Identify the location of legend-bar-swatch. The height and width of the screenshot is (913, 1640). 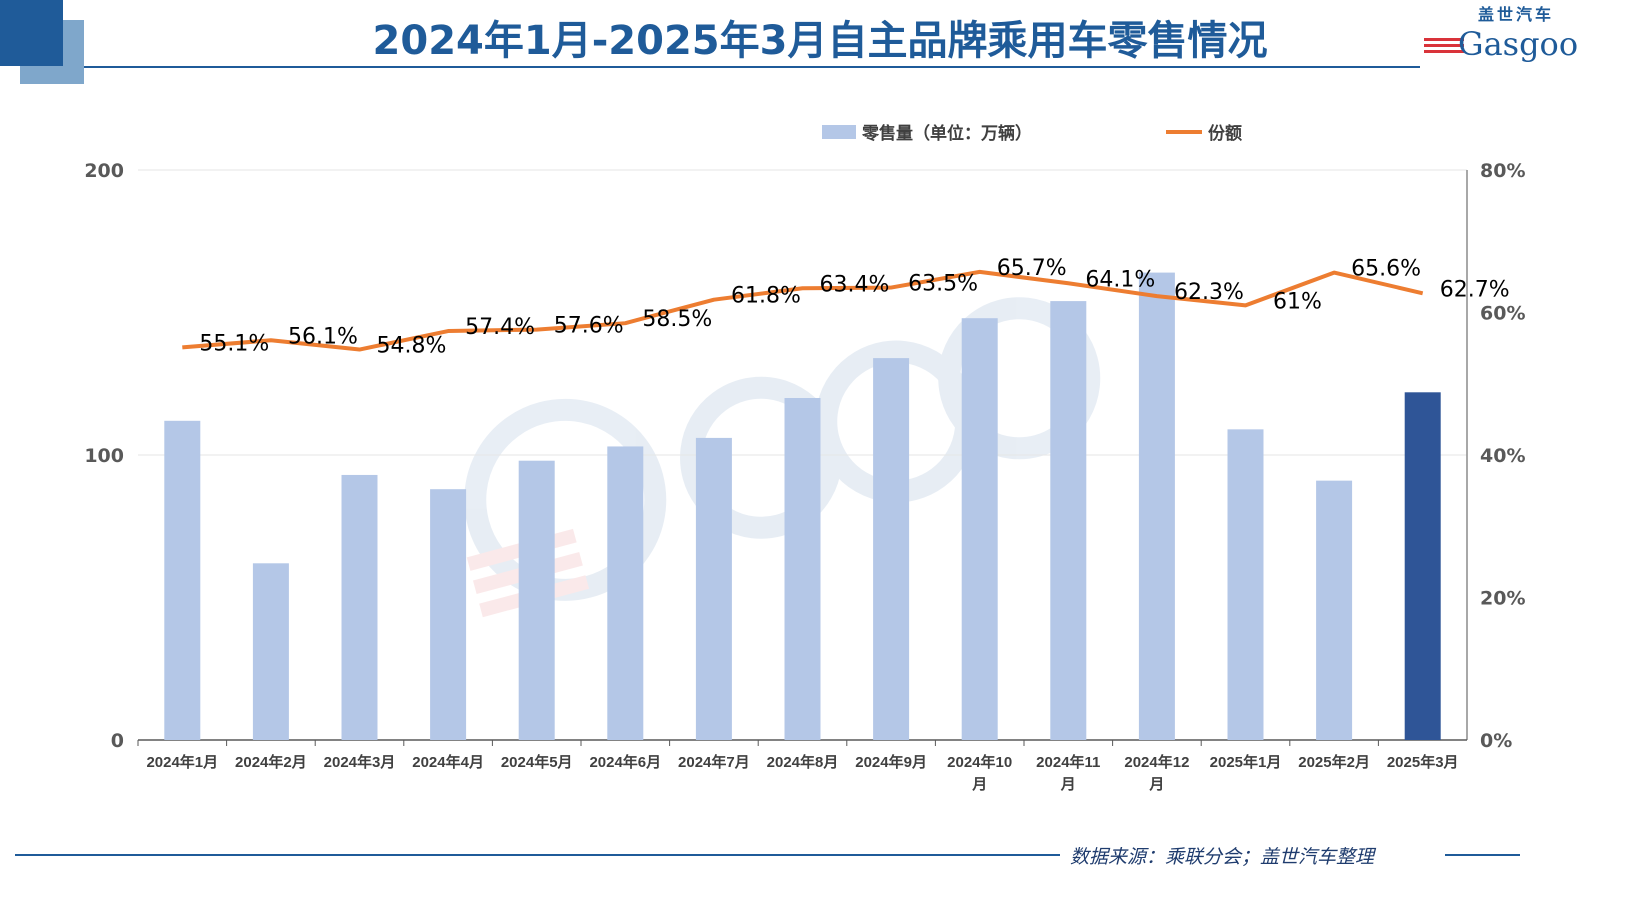
(839, 132).